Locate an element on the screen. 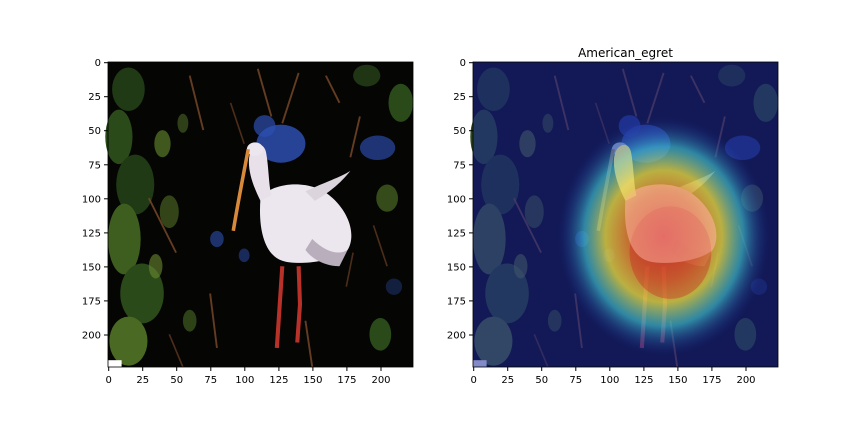 This screenshot has width=864, height=432. y-axis-heatmap: 0 25 50 75 100 125 150 175 200 is located at coordinates (460, 200).